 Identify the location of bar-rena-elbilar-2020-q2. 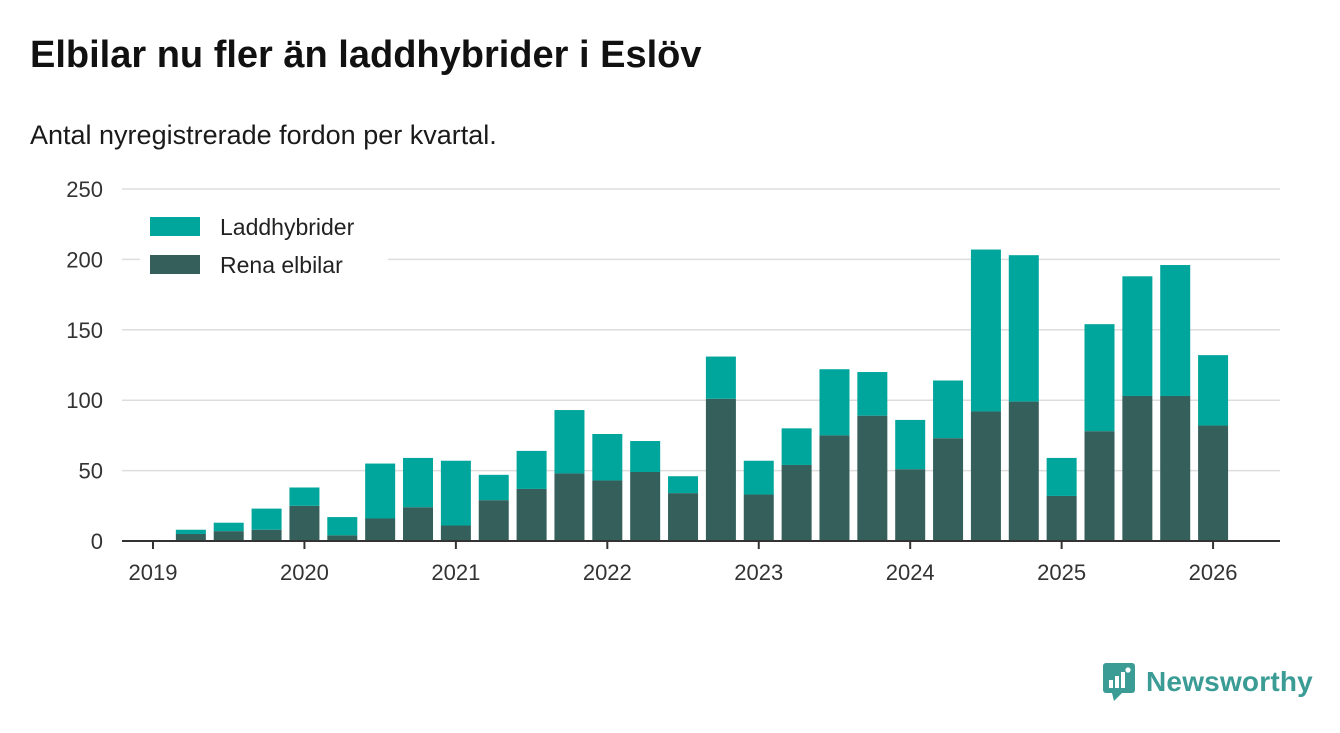
(342, 538).